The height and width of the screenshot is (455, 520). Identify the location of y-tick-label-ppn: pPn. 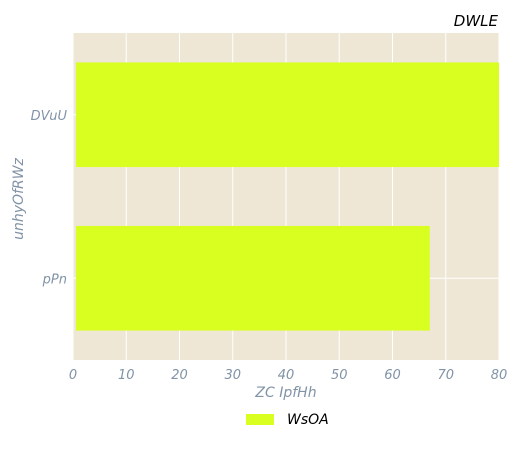
(54, 279).